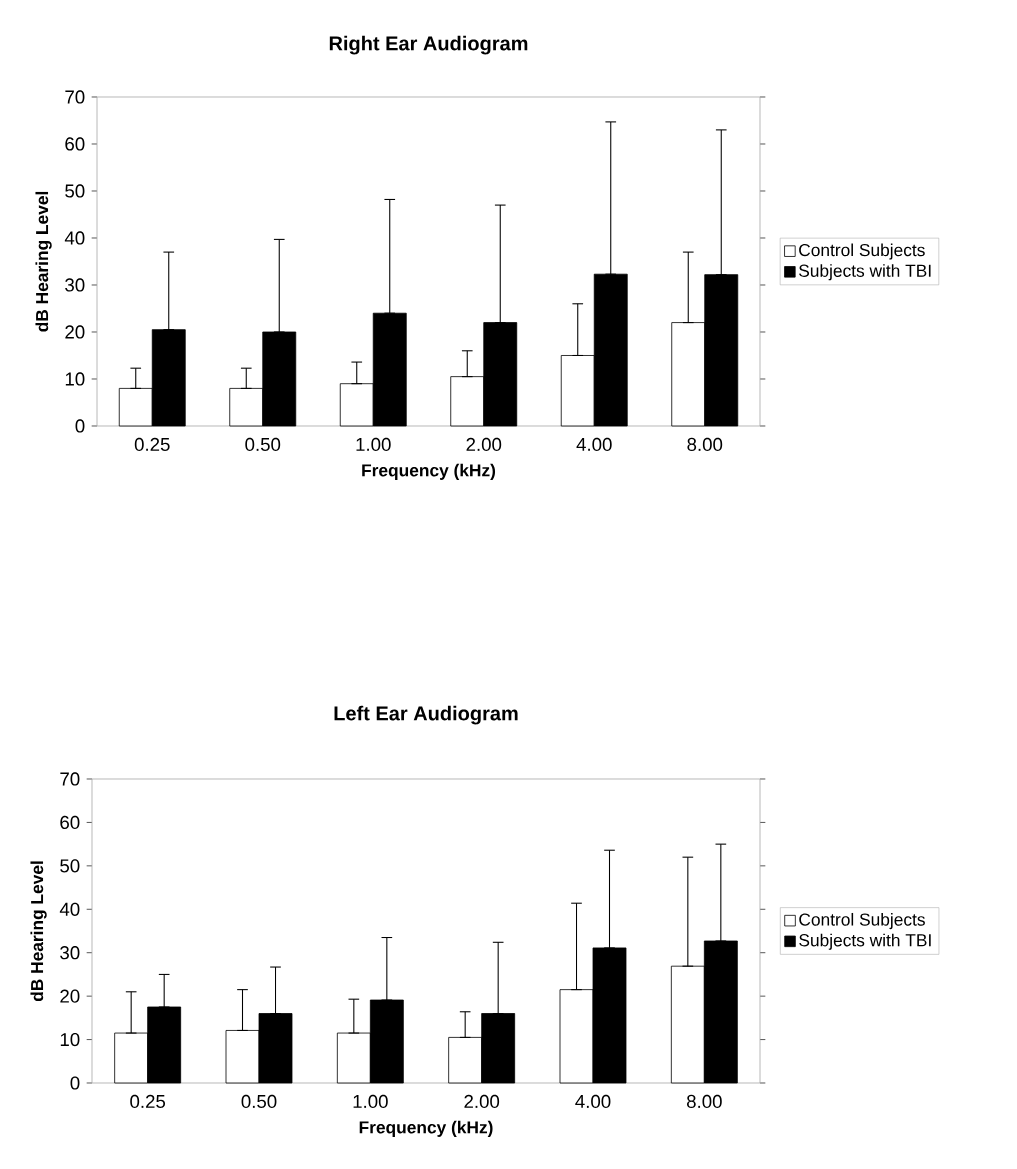 This screenshot has height=1169, width=1017. Describe the element at coordinates (428, 45) in the screenshot. I see `chart-title: Right Ear Audiogram` at that location.